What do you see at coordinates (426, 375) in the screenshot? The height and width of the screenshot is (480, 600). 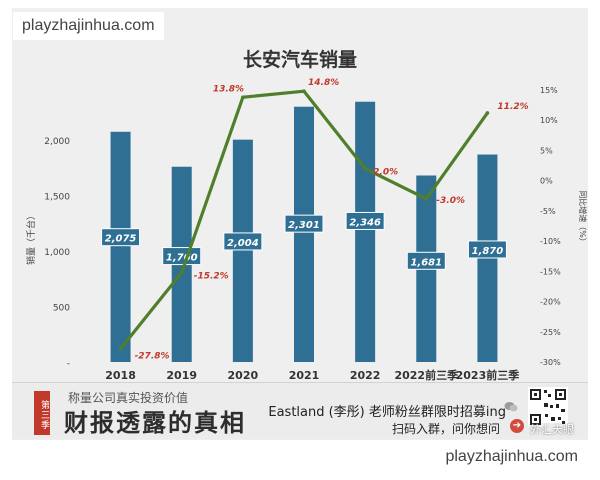 I see `x-tick-label: 2022前三季` at bounding box center [426, 375].